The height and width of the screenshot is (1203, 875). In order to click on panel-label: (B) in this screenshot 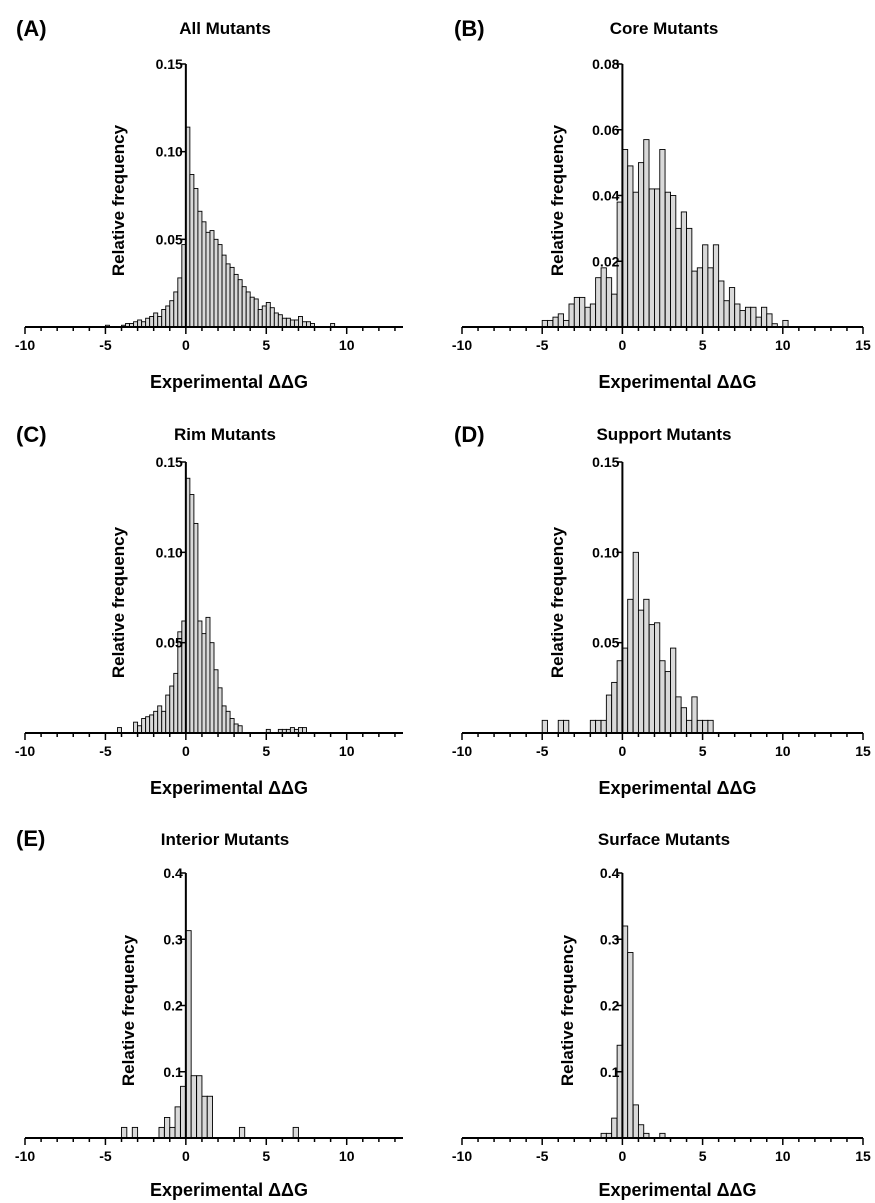, I will do `click(469, 28)`.